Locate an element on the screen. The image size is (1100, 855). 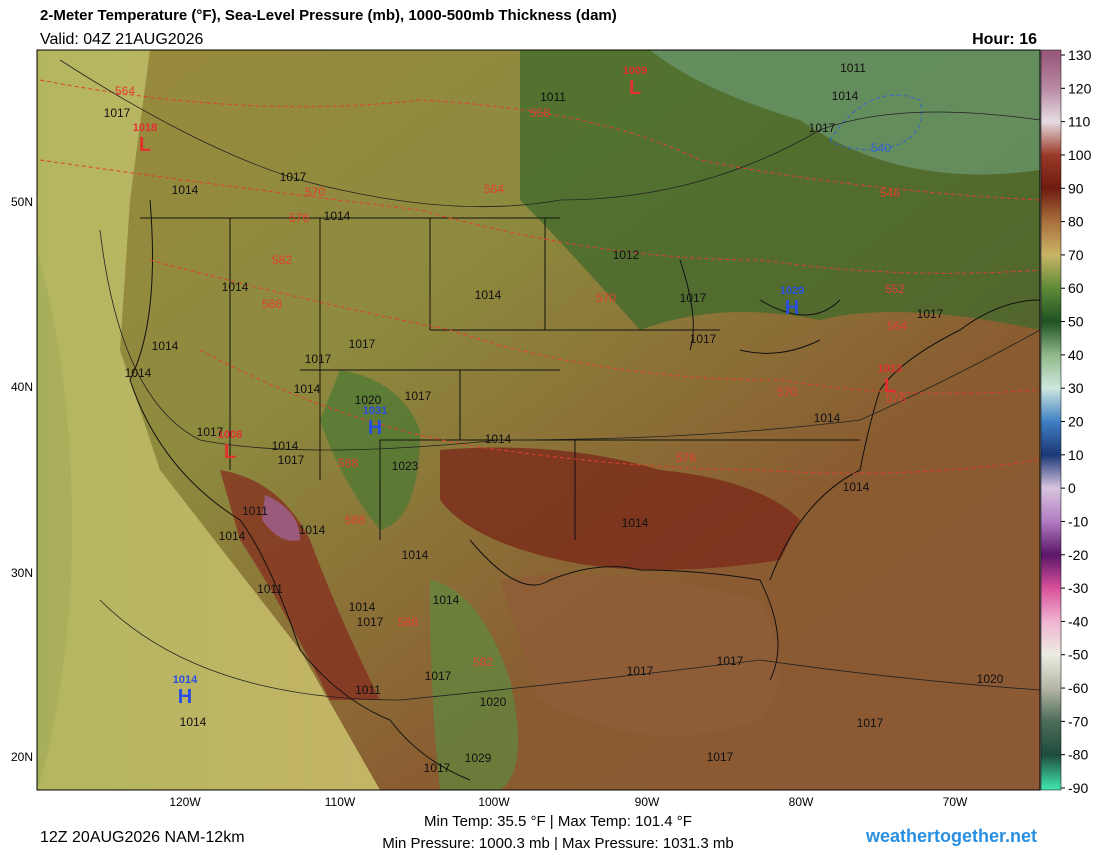
colorbar-label: -20 is located at coordinates (1078, 555).